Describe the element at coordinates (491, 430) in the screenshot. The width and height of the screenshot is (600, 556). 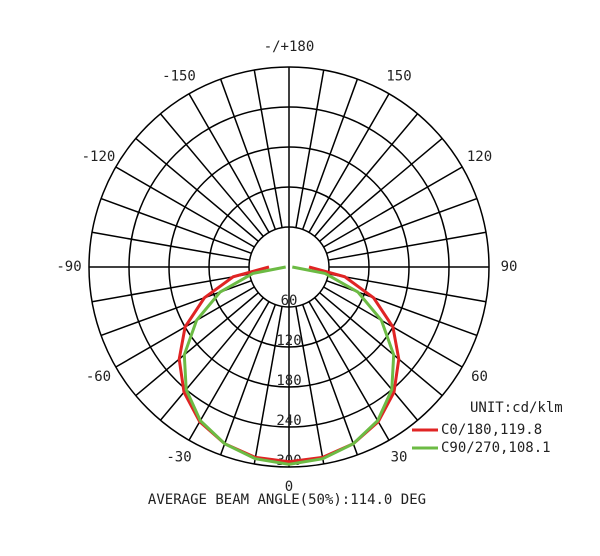
I see `legend-label: C0/180,119.8` at that location.